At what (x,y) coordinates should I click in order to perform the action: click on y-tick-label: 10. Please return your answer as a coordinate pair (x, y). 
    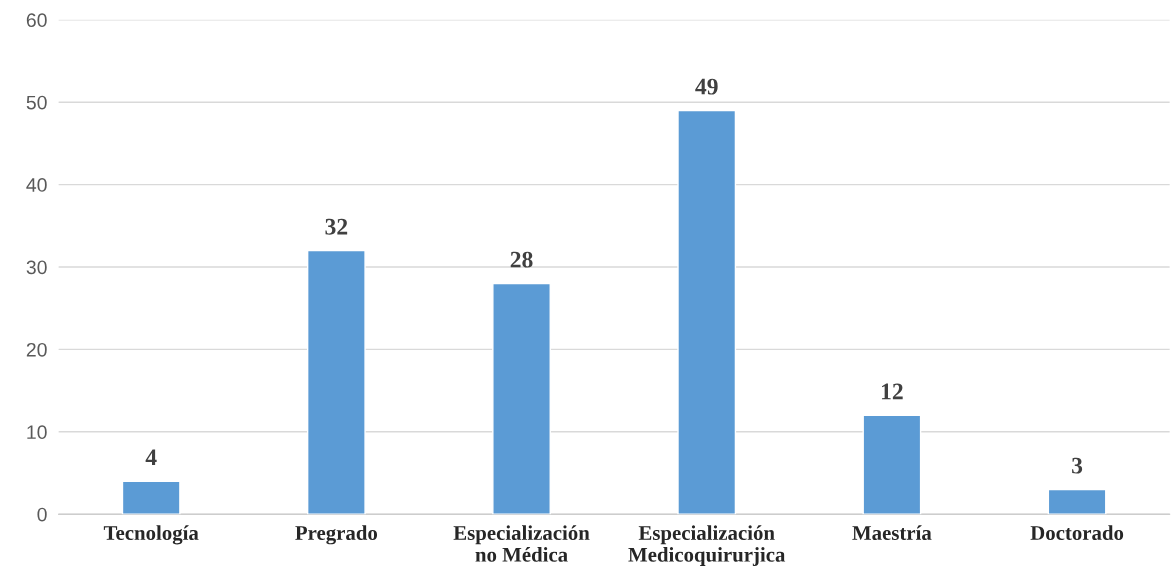
    Looking at the image, I should click on (37, 432).